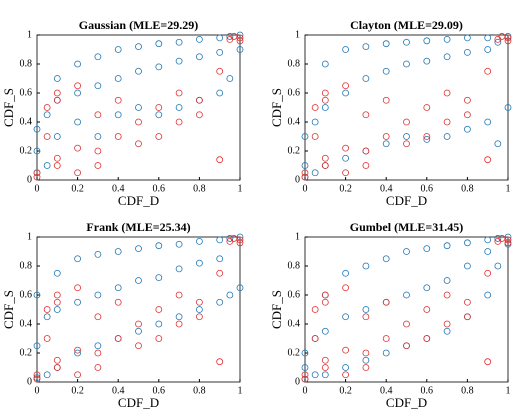 The width and height of the screenshot is (530, 420). What do you see at coordinates (118, 188) in the screenshot?
I see `x-tick-label: 0.4` at bounding box center [118, 188].